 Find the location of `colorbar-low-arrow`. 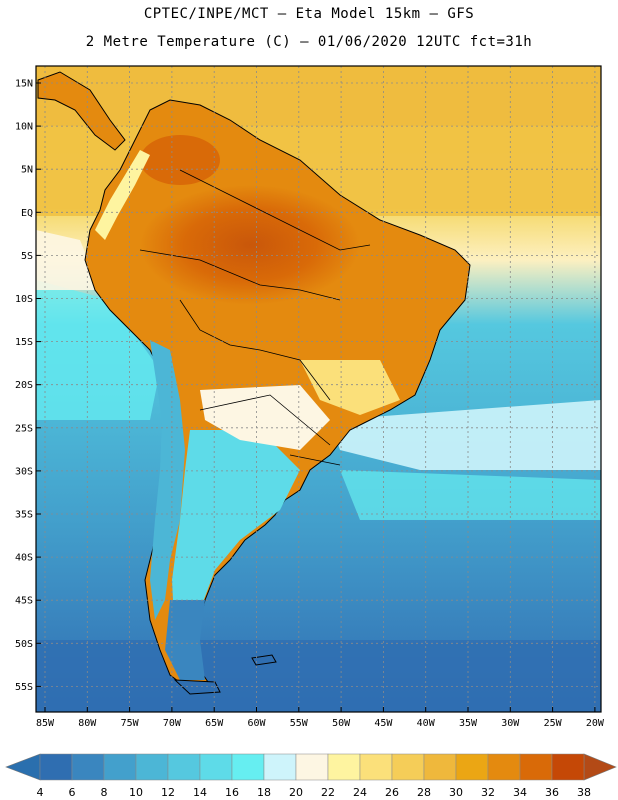

colorbar-low-arrow is located at coordinates (23, 767).